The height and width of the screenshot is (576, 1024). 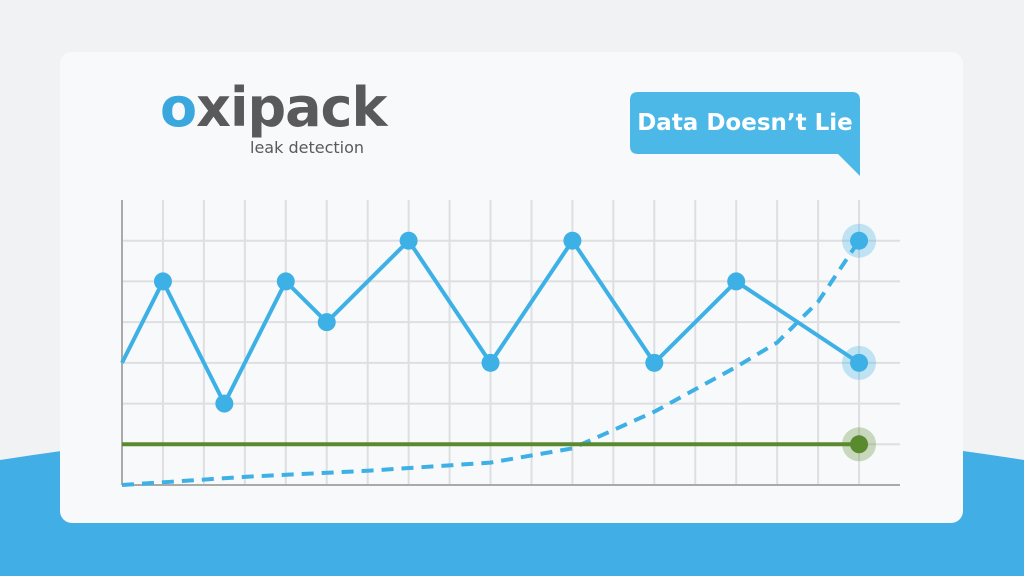 What do you see at coordinates (307, 147) in the screenshot?
I see `logo-tagline: leak detection` at bounding box center [307, 147].